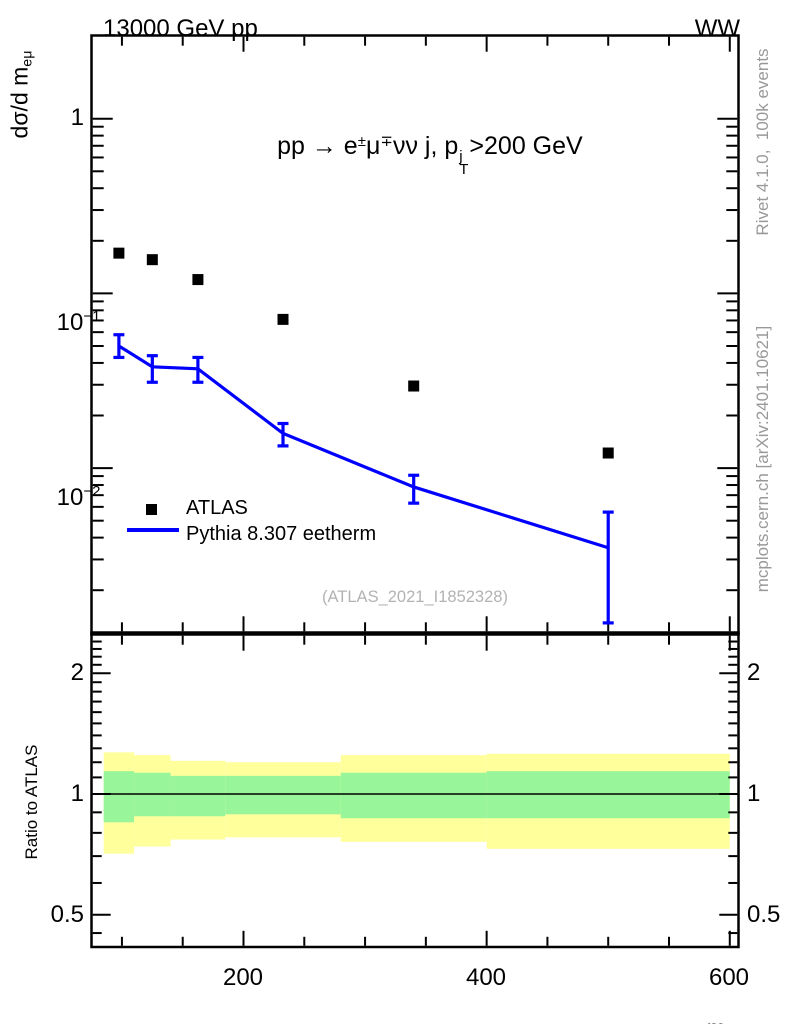 Image resolution: width=786 pixels, height=1024 pixels. What do you see at coordinates (671, 1006) in the screenshot?
I see `x-axis-label: meμ` at bounding box center [671, 1006].